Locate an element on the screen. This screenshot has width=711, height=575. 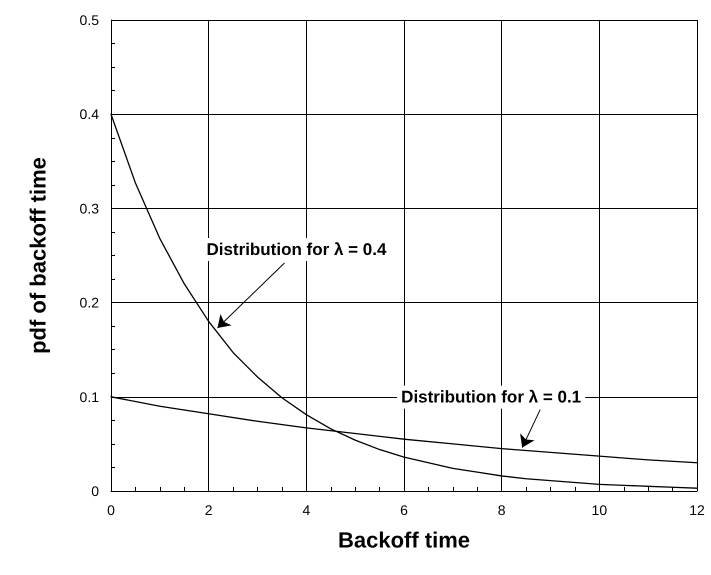
x-tick-label: 12 is located at coordinates (697, 510).